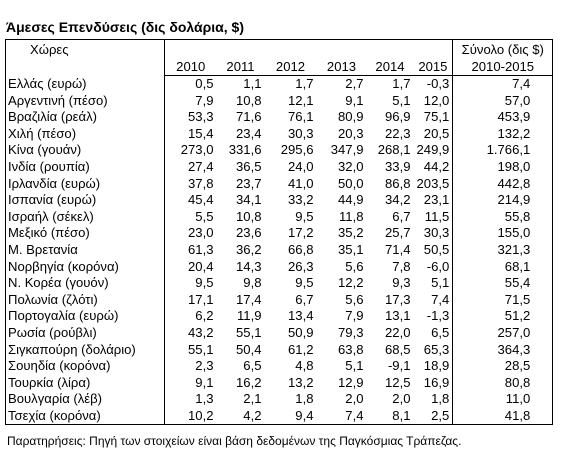 This screenshot has height=458, width=568. I want to click on value-cell: 1,1, so click(252, 83).